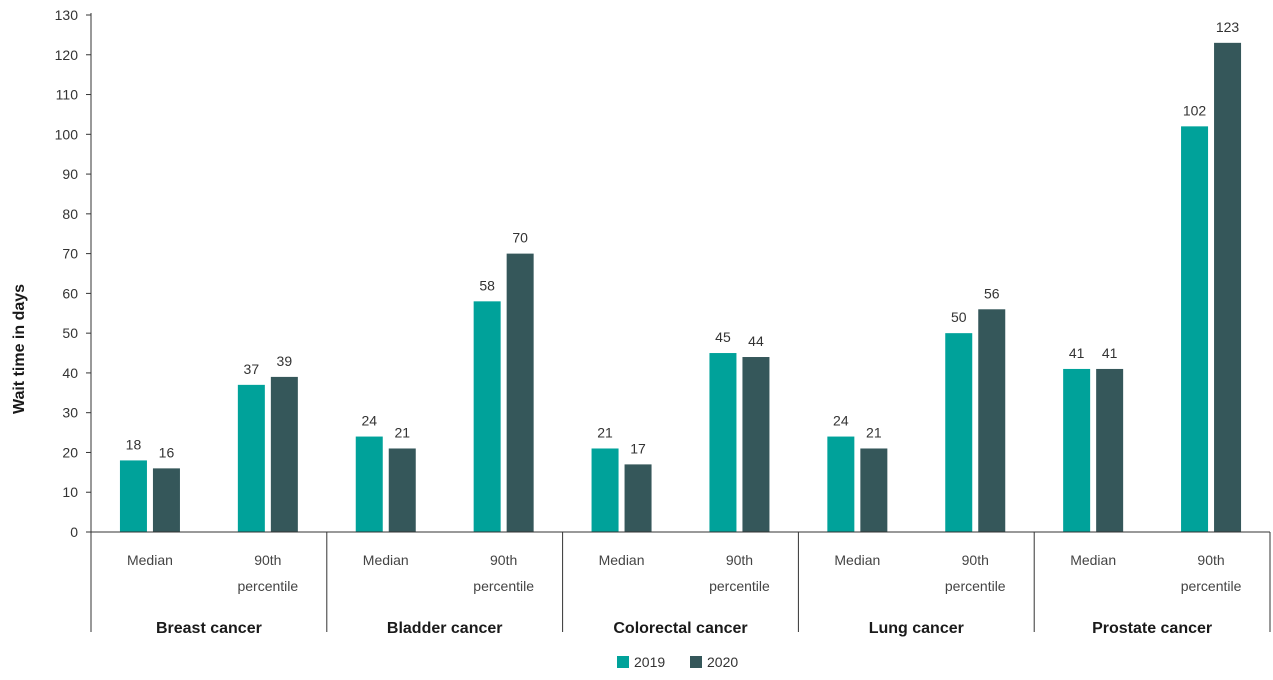 This screenshot has width=1273, height=680. I want to click on y-tick-label: 90, so click(70, 174).